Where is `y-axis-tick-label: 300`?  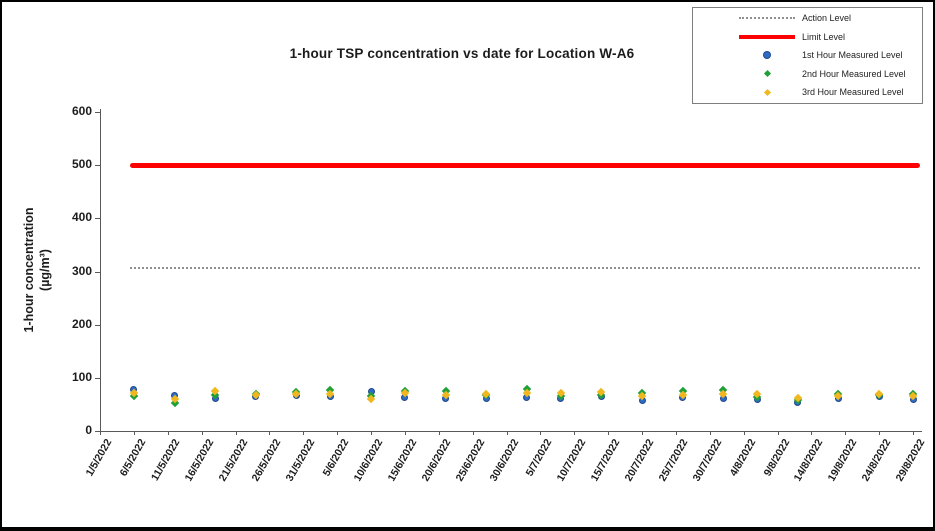 y-axis-tick-label: 300 is located at coordinates (81, 270).